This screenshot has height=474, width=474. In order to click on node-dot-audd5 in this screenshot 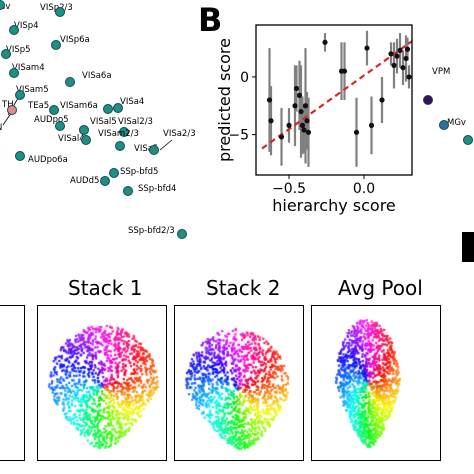, I will do `click(105, 181)`.